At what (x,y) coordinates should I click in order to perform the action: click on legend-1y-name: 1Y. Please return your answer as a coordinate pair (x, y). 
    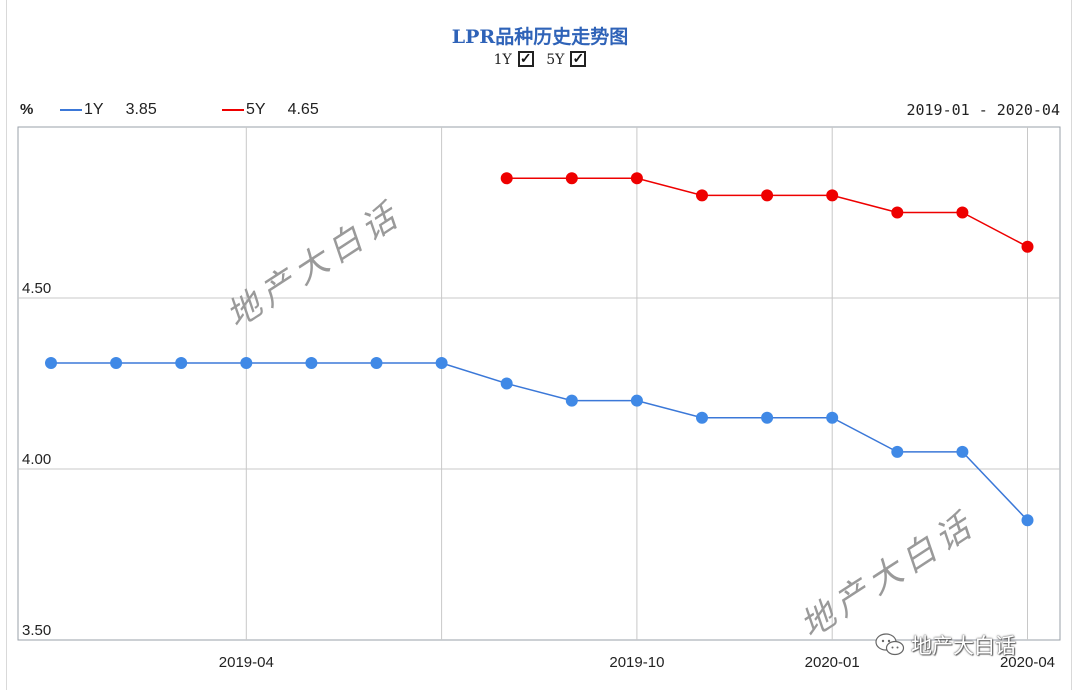
    Looking at the image, I should click on (94, 109).